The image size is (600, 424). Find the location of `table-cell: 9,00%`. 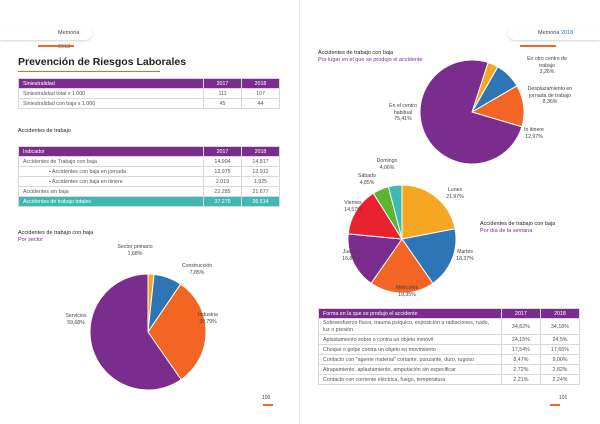

table-cell: 9,00% is located at coordinates (560, 359).